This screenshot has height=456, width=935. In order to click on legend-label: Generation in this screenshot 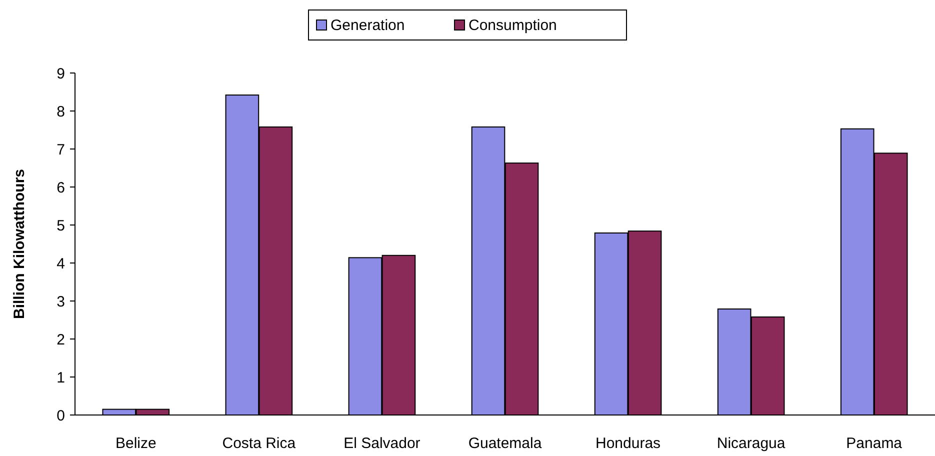, I will do `click(367, 25)`.